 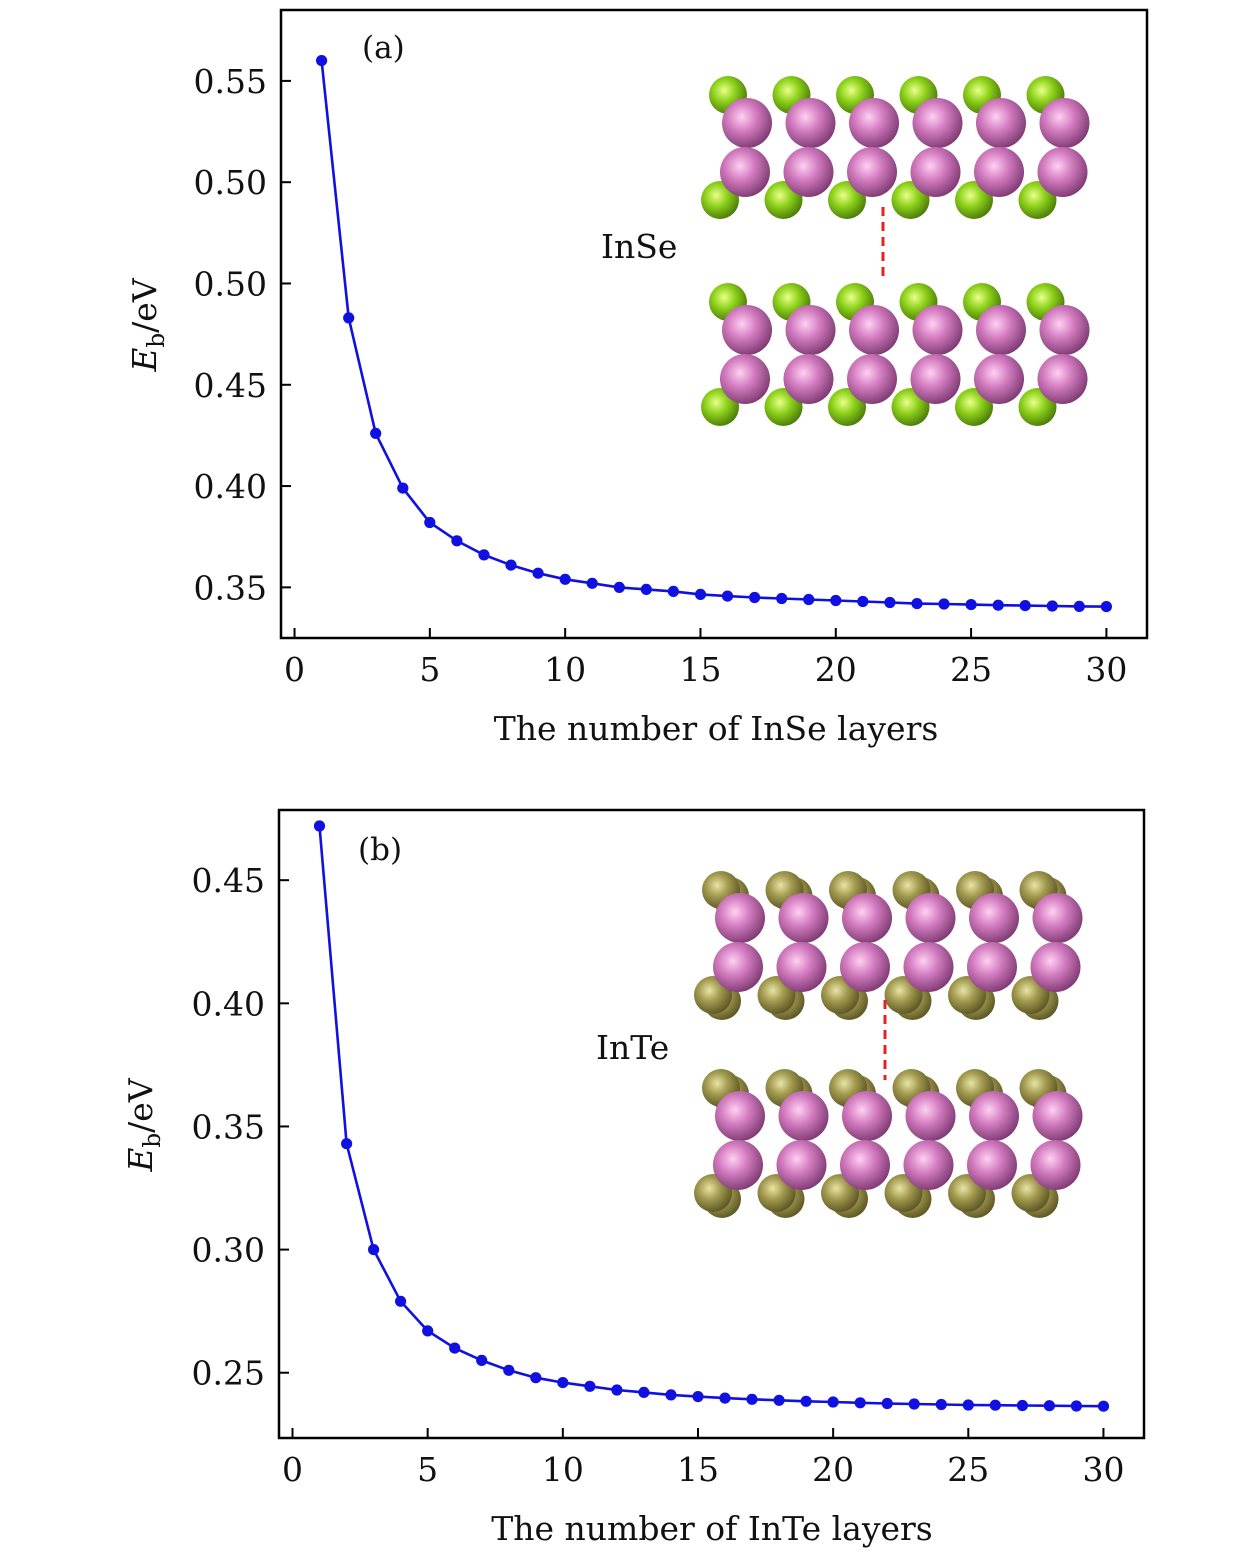 I want to click on panel-b-inset-upper-layer, so click(x=888, y=945).